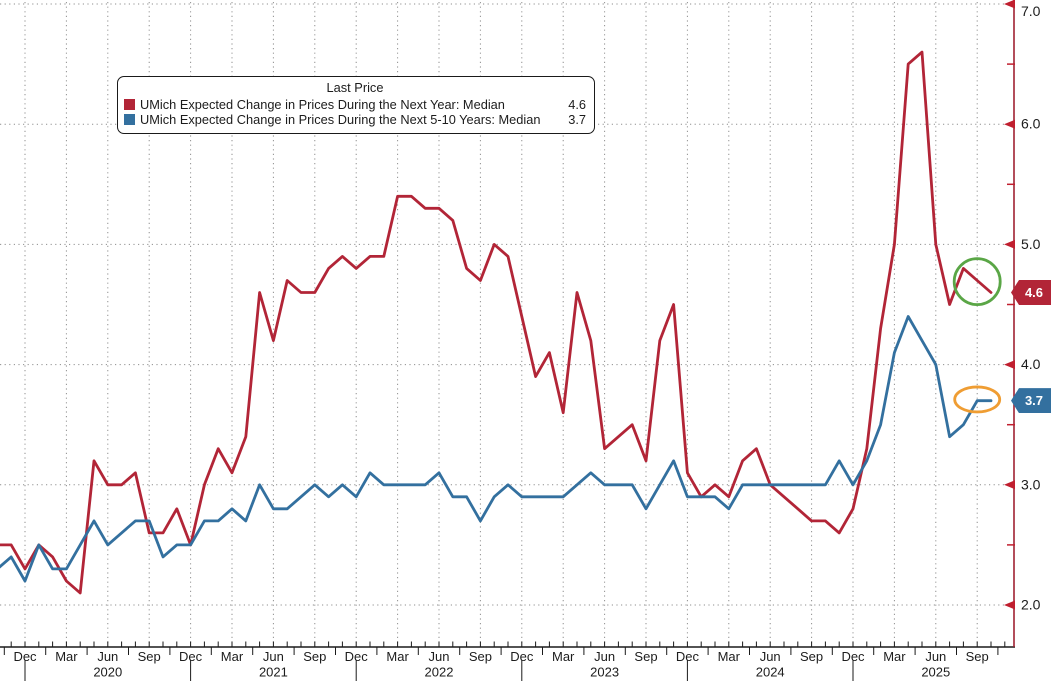 The image size is (1051, 681). What do you see at coordinates (935, 672) in the screenshot?
I see `year-label: 2025` at bounding box center [935, 672].